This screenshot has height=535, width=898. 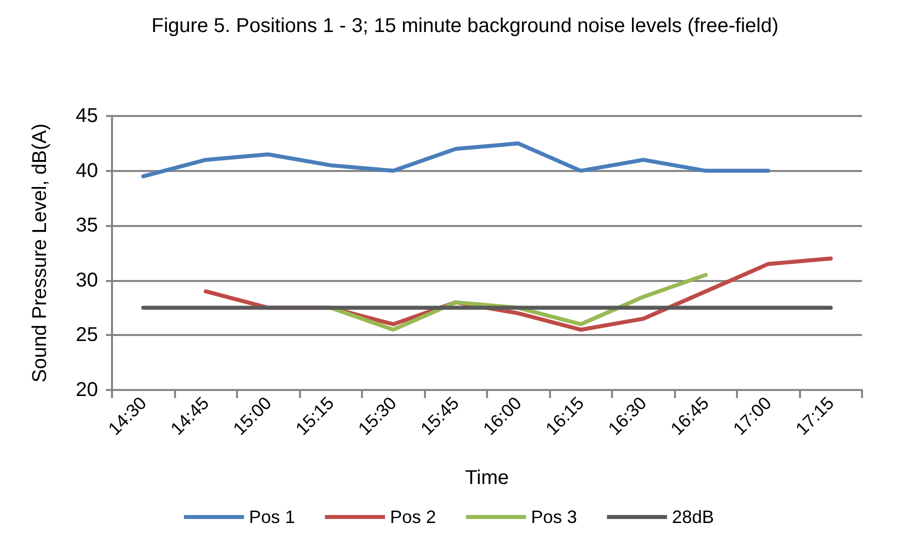 I want to click on legend-label: 28dB, so click(x=693, y=517).